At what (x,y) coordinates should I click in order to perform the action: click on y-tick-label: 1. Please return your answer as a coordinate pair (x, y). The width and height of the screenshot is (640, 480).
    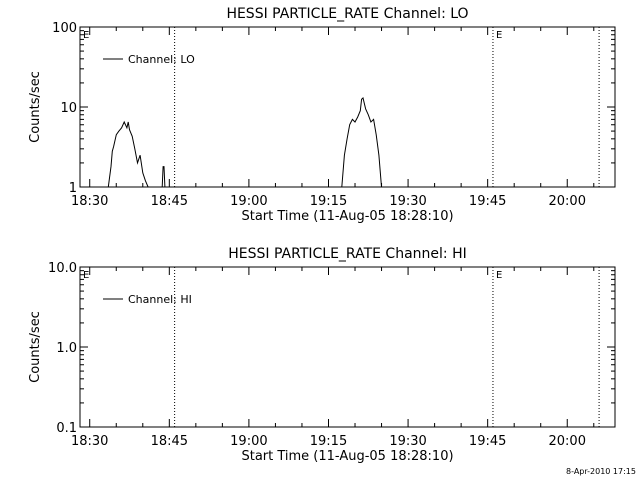
    Looking at the image, I should click on (73, 188).